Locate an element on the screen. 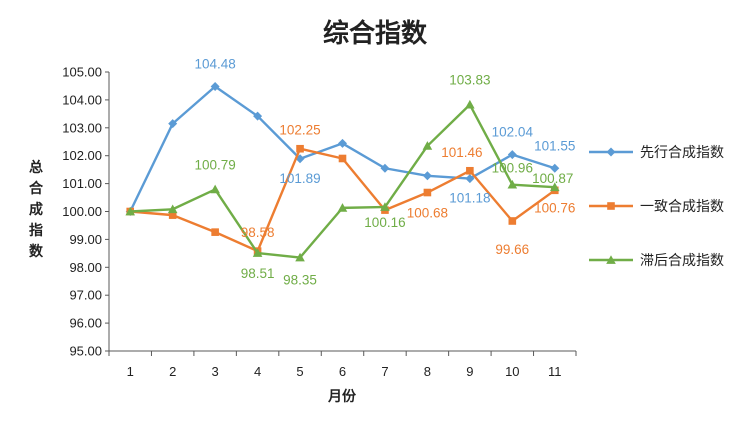 The image size is (750, 427). y-tick-label: 97.00 is located at coordinates (85, 295).